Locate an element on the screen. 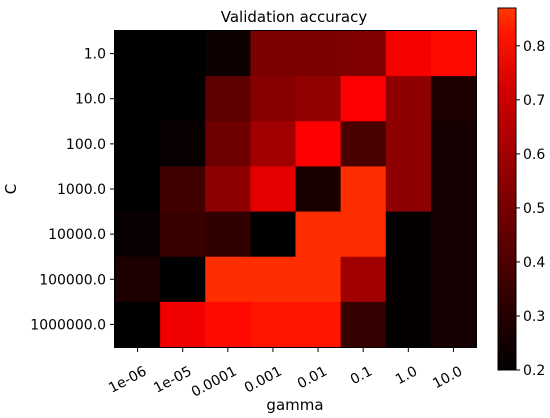  y-tick-label: 10000.0 is located at coordinates (77, 235).